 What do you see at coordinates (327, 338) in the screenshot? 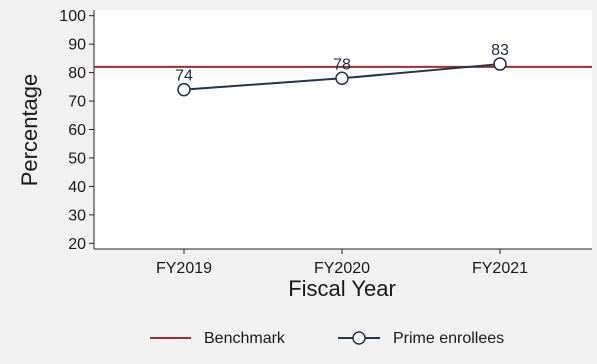
I see `legend: Benchmark Prime enrollees` at bounding box center [327, 338].